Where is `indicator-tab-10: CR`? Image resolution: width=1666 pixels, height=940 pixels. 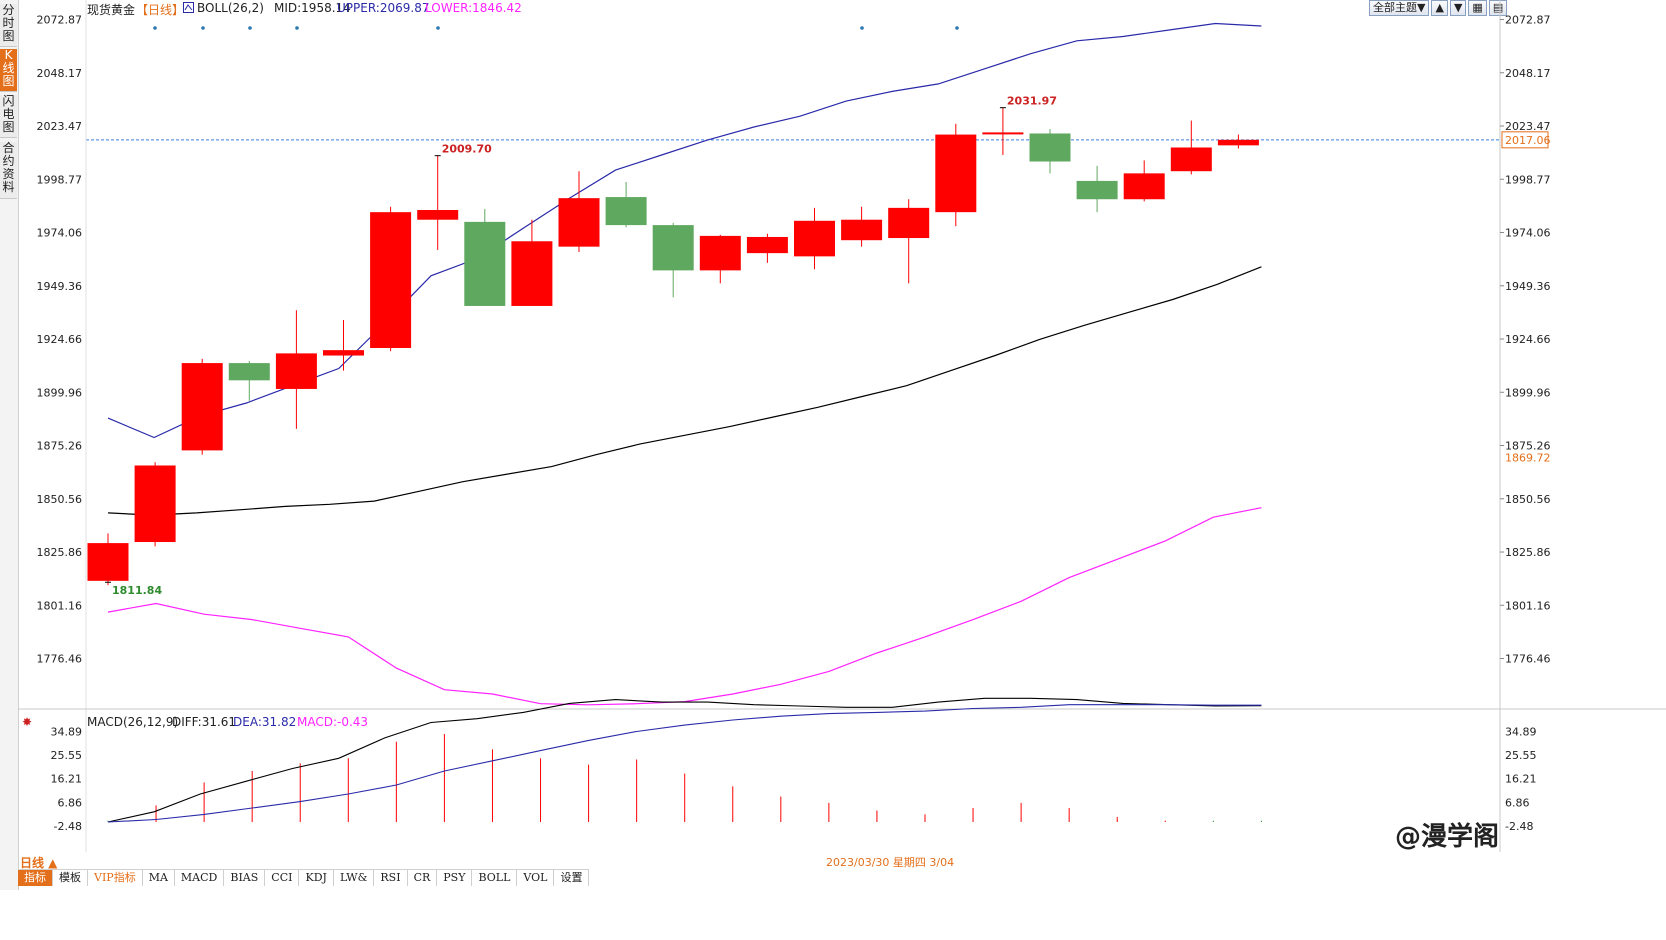 indicator-tab-10: CR is located at coordinates (423, 878).